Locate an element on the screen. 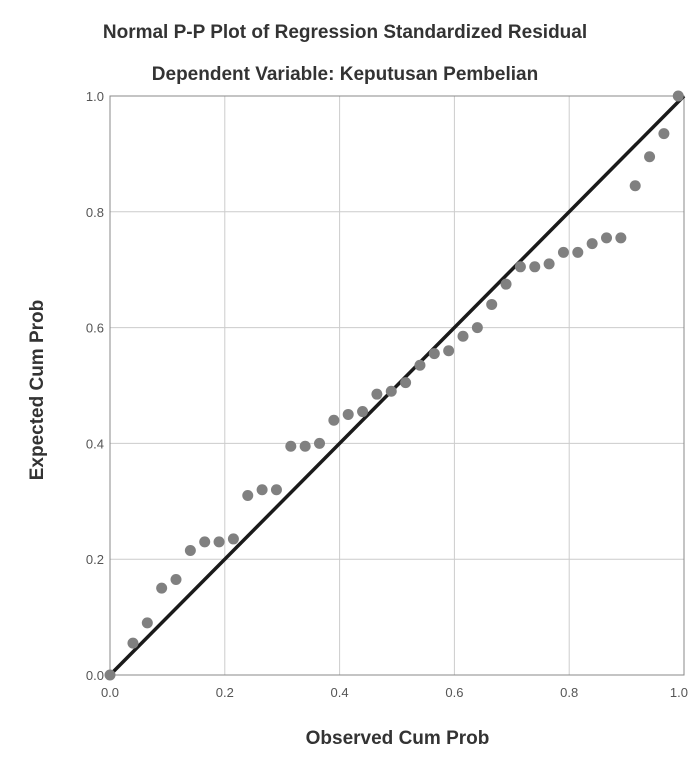  y-tick-label: 0.0 is located at coordinates (95, 675).